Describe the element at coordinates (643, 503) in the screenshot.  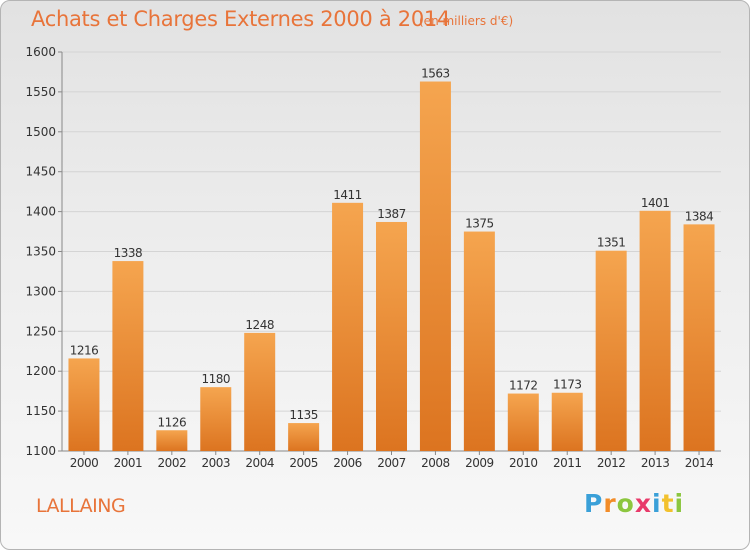
I see `logo-letter: x` at that location.